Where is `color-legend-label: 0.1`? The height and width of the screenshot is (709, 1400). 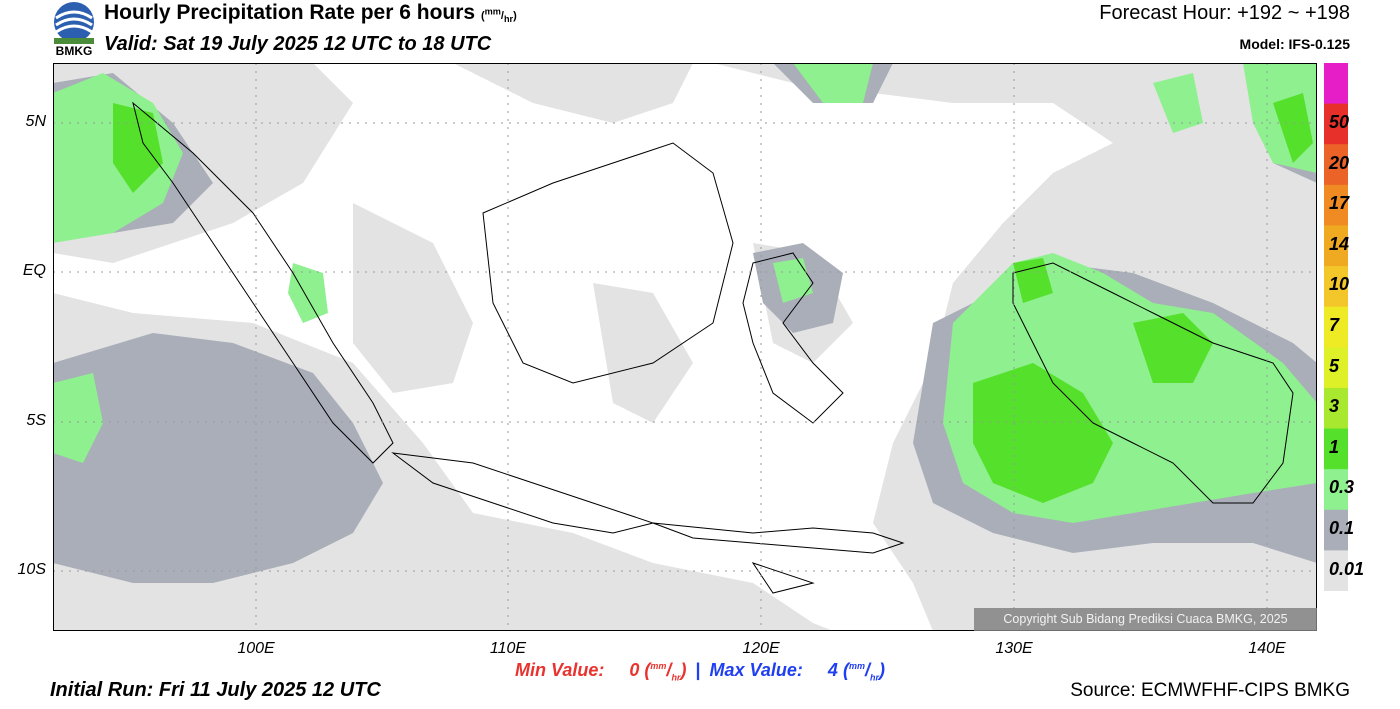
color-legend-label: 0.1 is located at coordinates (1342, 528).